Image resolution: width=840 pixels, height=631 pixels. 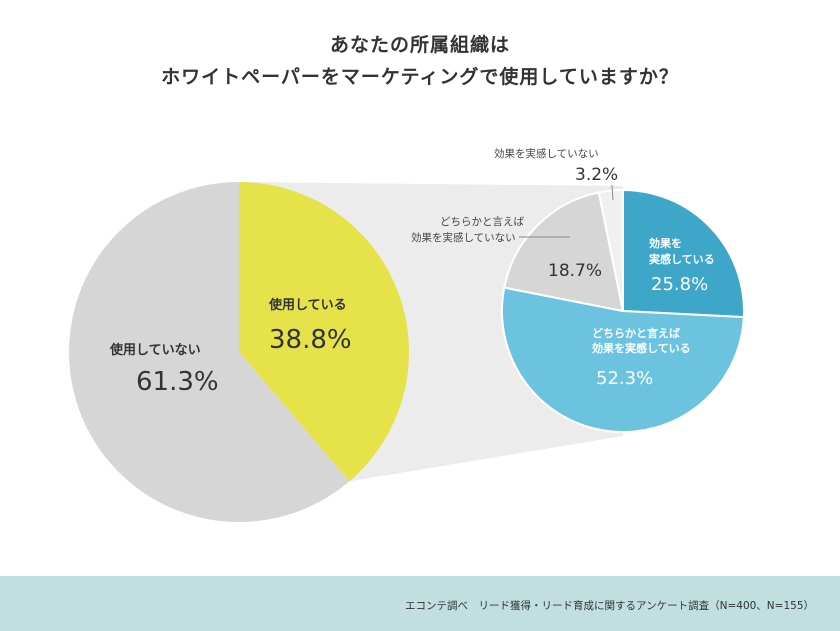 What do you see at coordinates (623, 359) in the screenshot?
I see `pie-slice-somewhat-felt` at bounding box center [623, 359].